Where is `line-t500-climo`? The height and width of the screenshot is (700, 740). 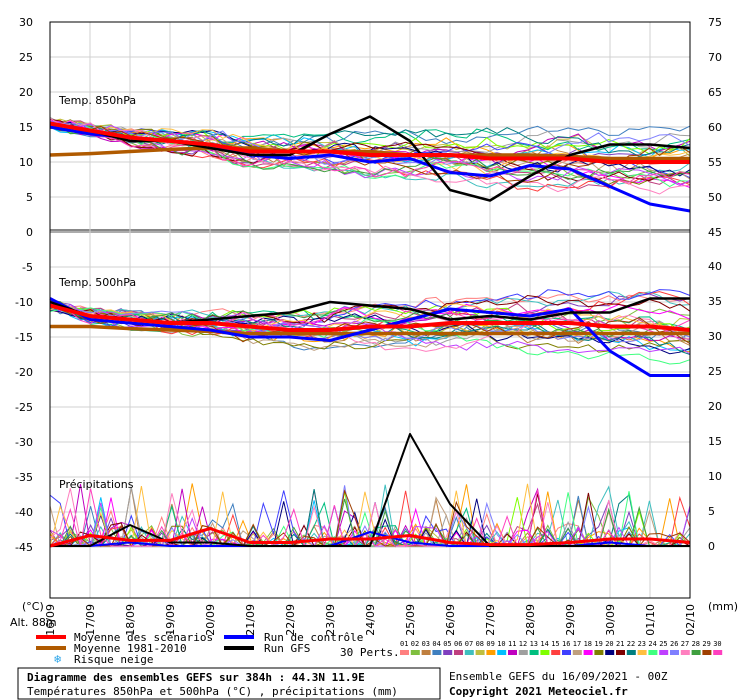 line-t500-climo is located at coordinates (370, 330).